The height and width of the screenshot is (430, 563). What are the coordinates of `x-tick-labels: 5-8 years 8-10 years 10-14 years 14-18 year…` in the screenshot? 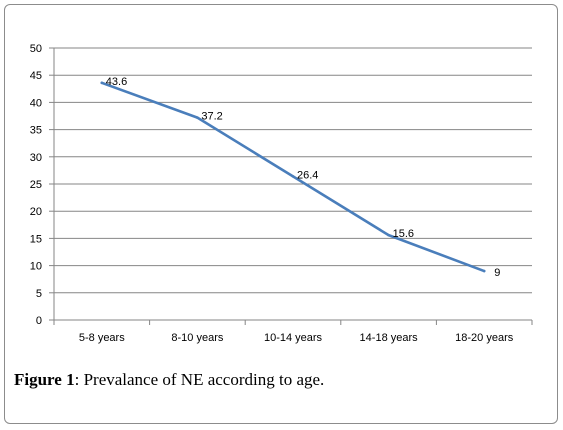 It's located at (296, 338).